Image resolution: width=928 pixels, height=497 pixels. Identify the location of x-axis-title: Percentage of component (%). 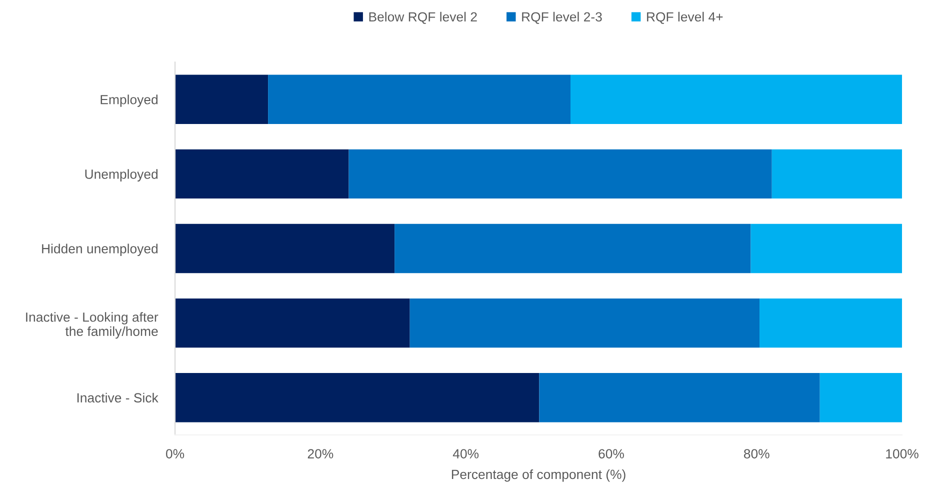
(539, 475).